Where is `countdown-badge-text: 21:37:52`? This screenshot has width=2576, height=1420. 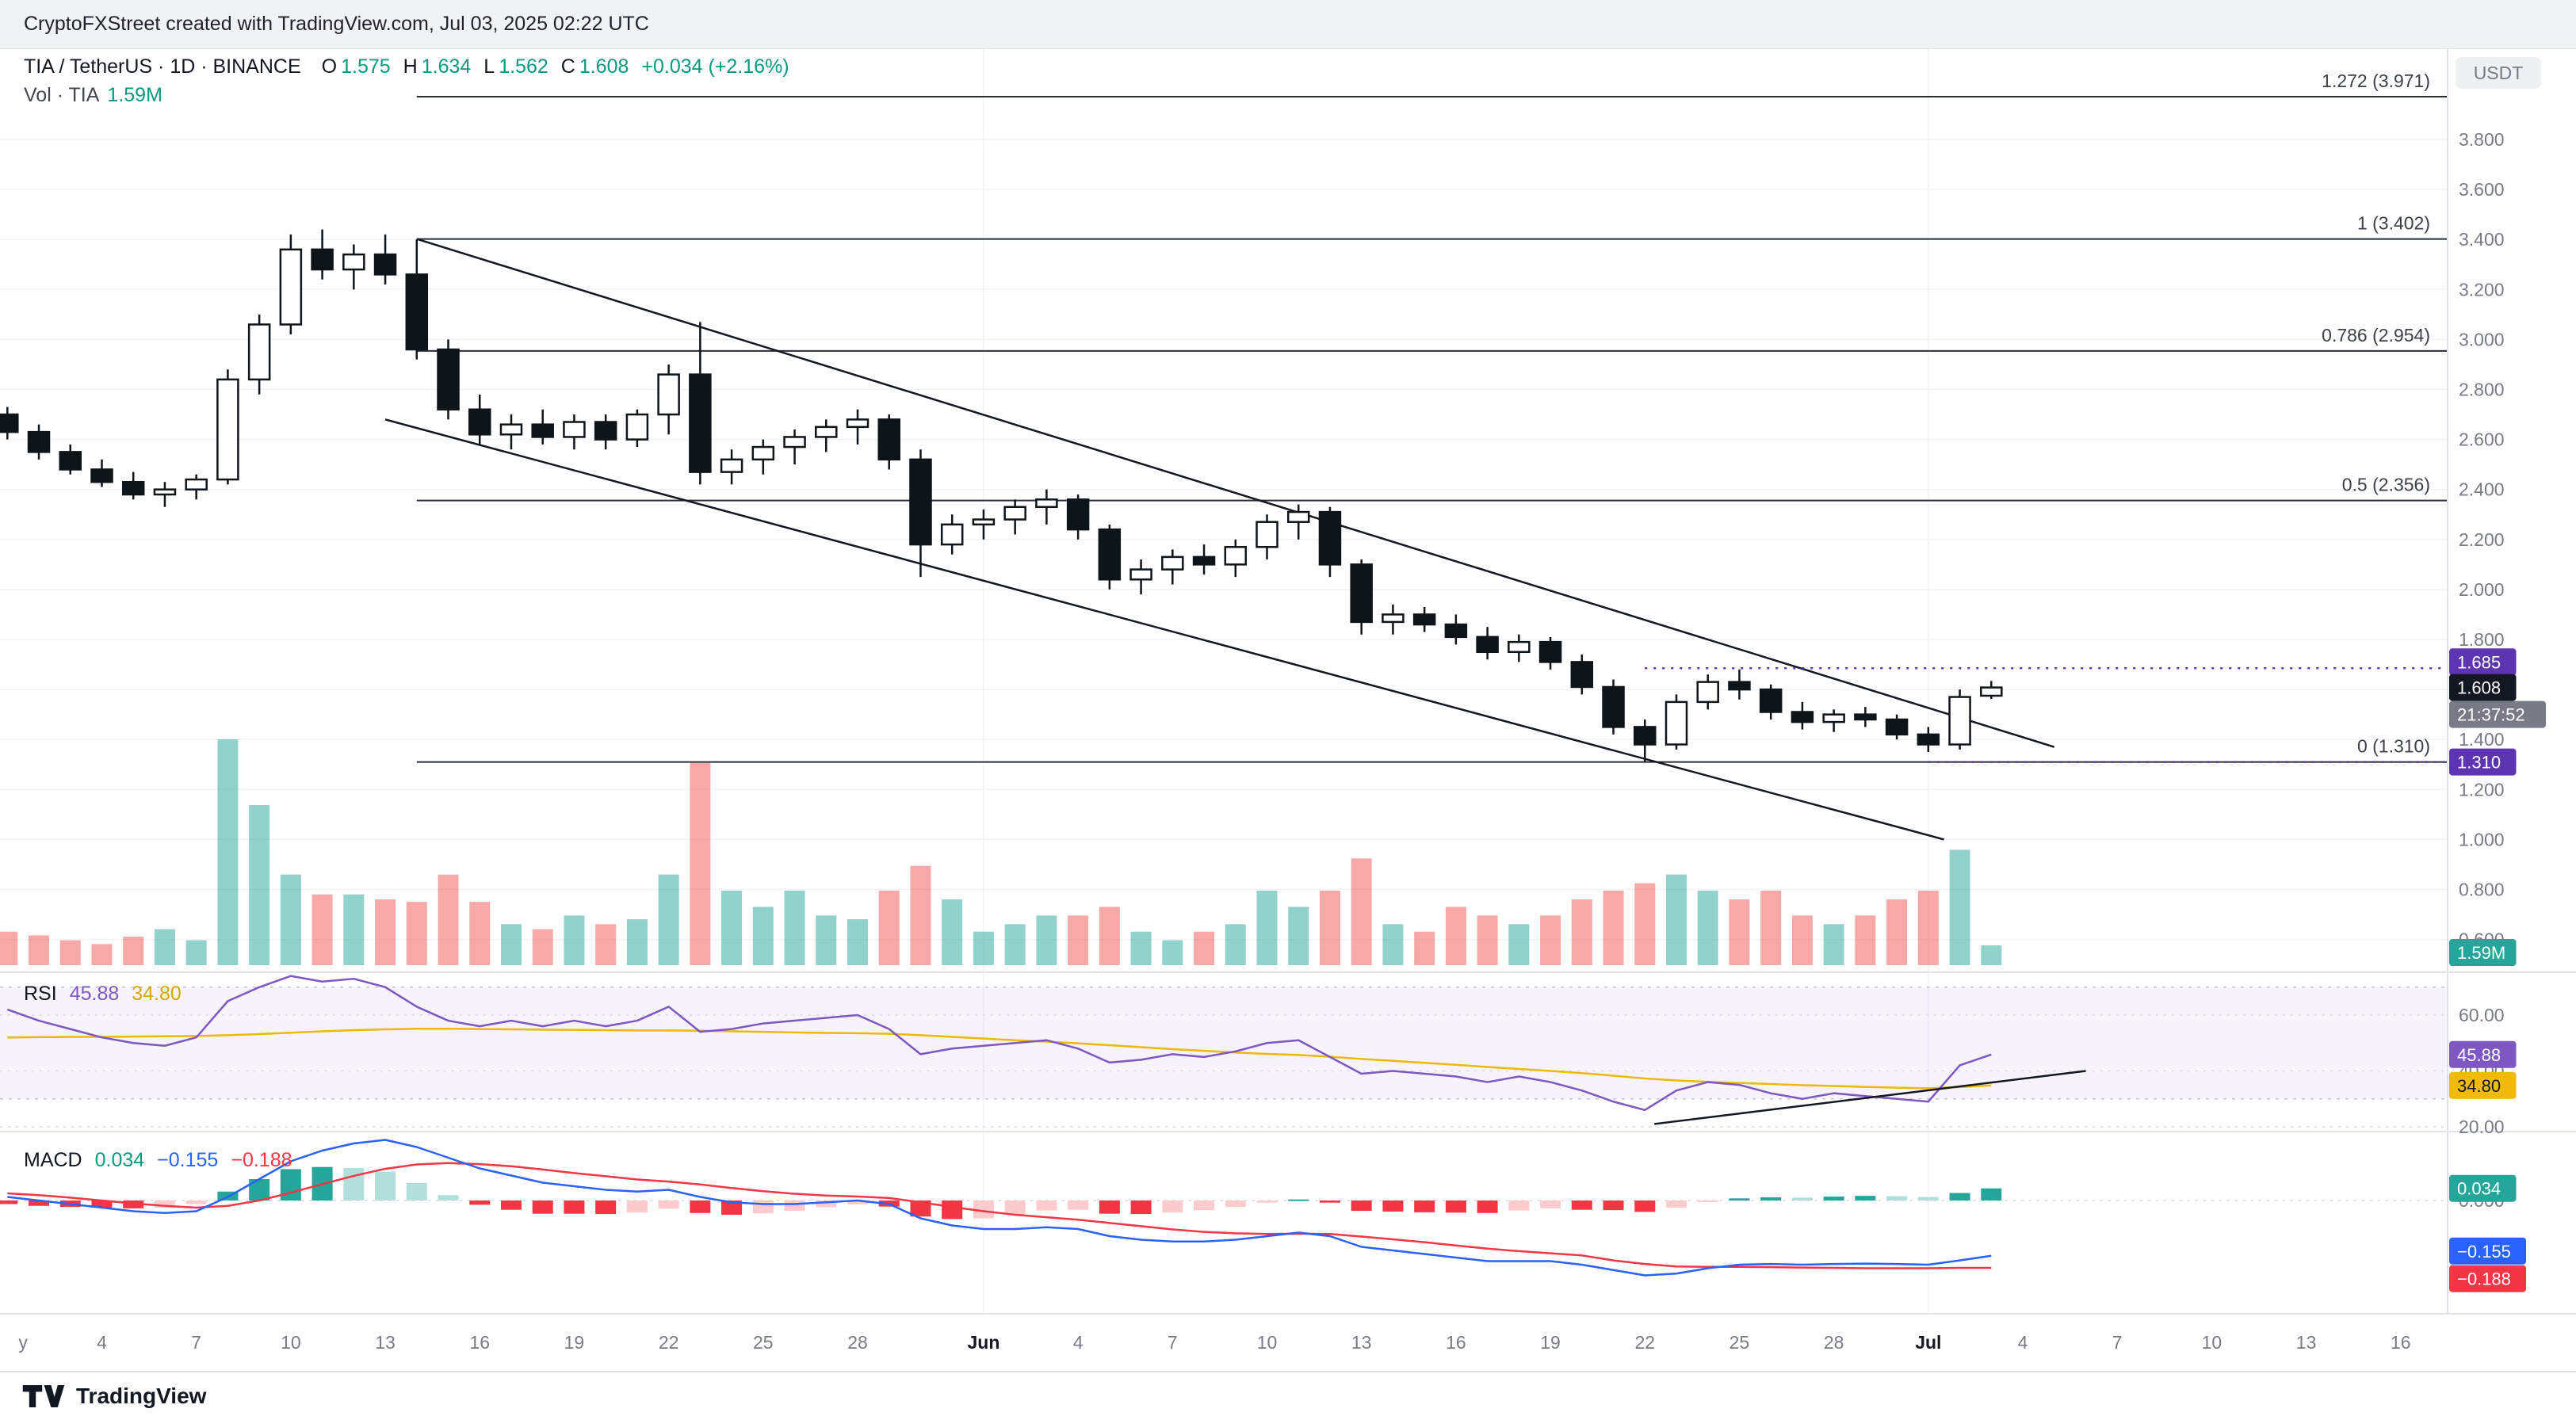
countdown-badge-text: 21:37:52 is located at coordinates (2491, 715).